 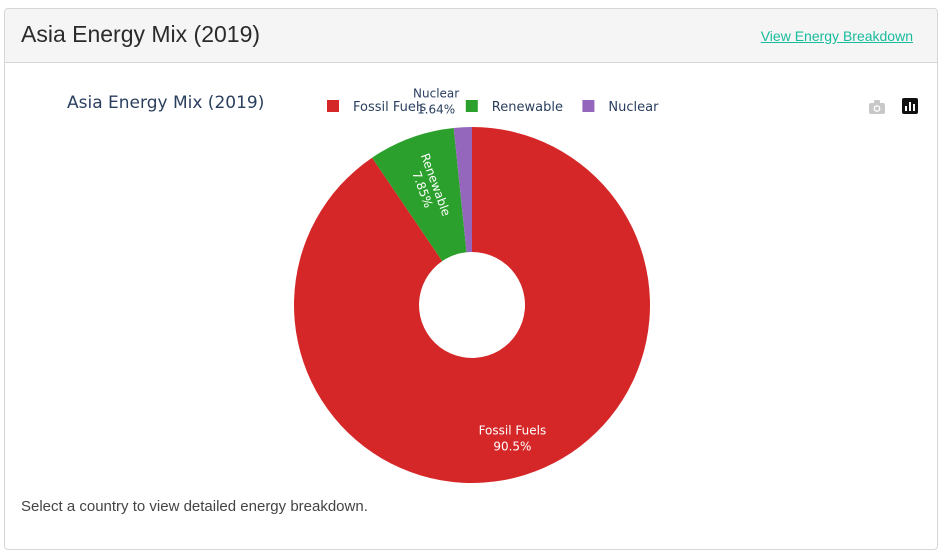 I want to click on slice-label-fossil-fuels: Fossil Fuels 90.5%, so click(x=513, y=438).